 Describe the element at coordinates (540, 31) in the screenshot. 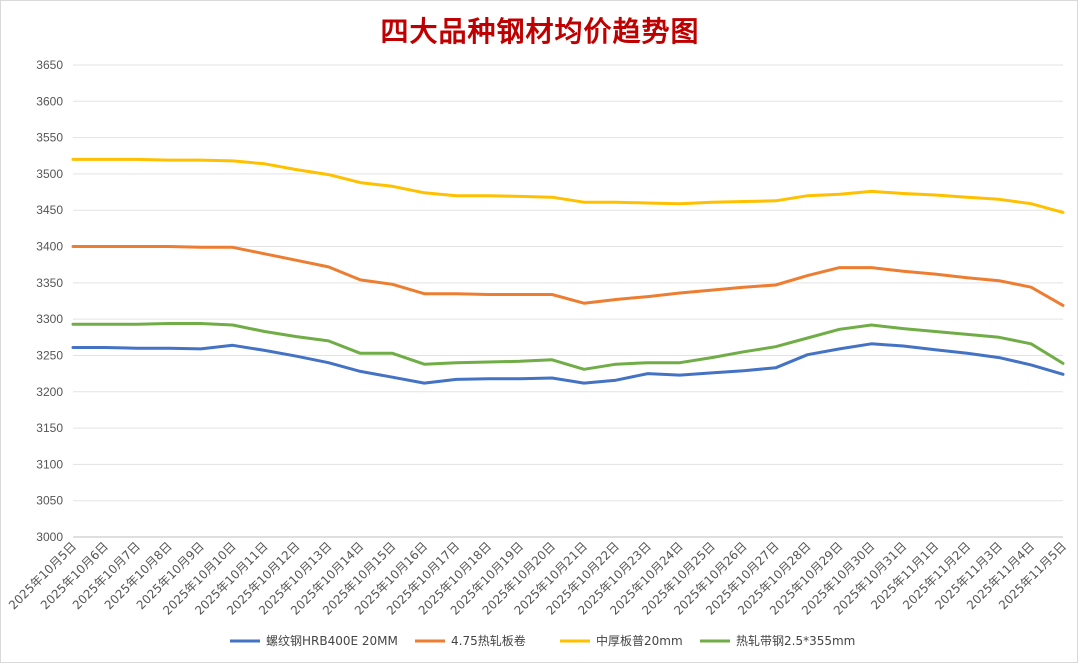

I see `chart-title: 四大品种钢材均价趋势图` at that location.